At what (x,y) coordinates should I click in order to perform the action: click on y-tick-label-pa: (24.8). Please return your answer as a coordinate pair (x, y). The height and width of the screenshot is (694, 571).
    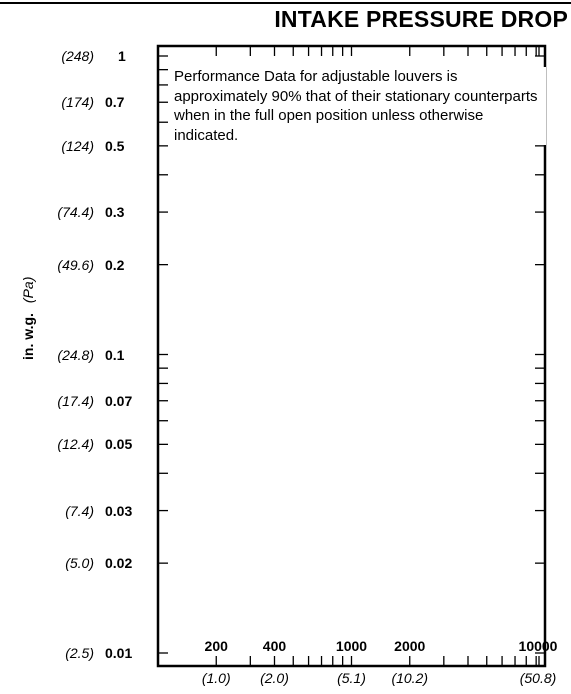
    Looking at the image, I should click on (75, 354).